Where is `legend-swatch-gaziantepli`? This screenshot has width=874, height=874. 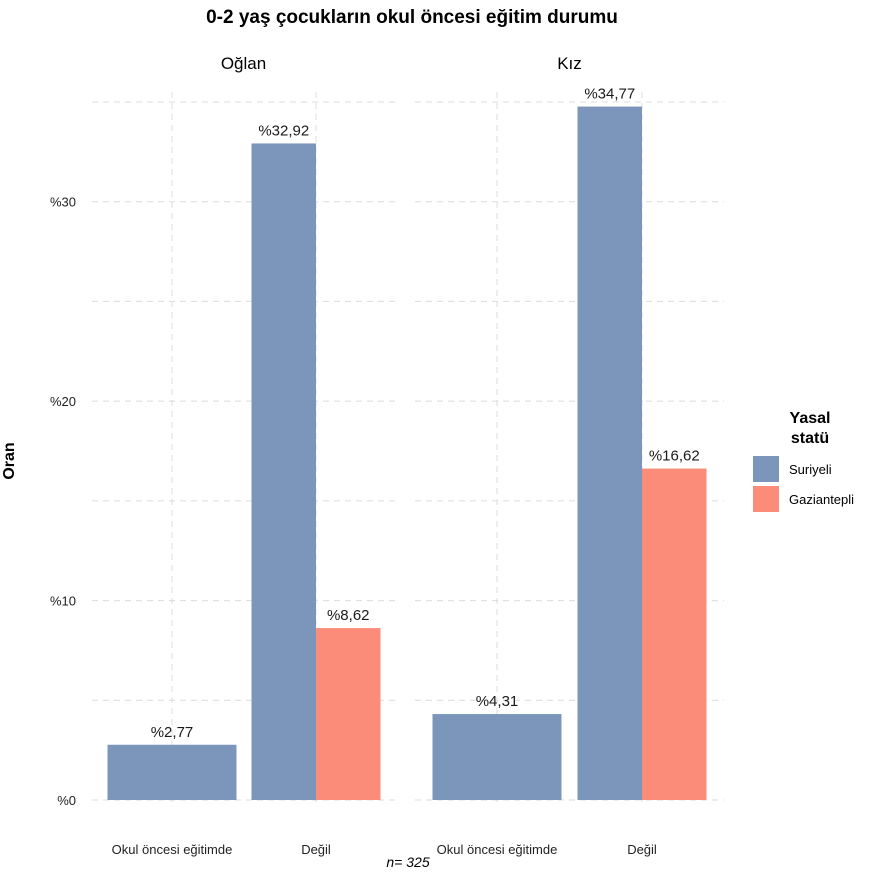 legend-swatch-gaziantepli is located at coordinates (766, 499).